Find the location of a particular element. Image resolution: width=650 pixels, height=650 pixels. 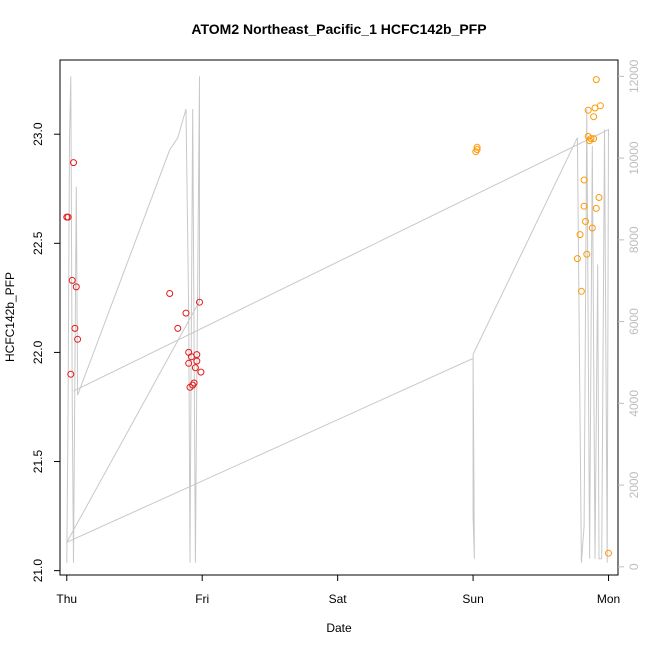

x-axis-label: Date is located at coordinates (339, 628).